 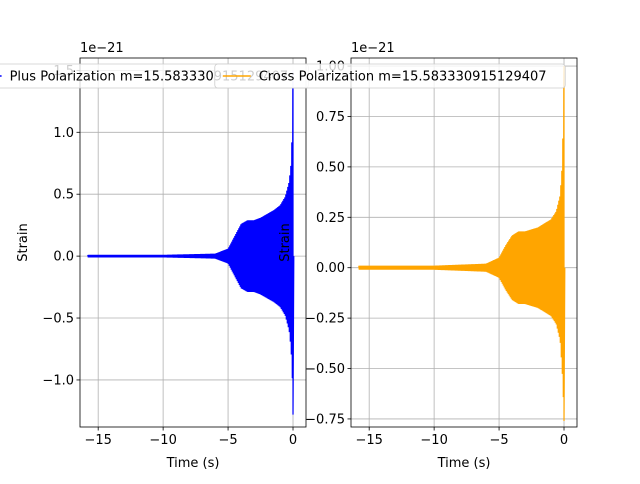 I want to click on y-tick-label: 0.00, so click(x=330, y=268).